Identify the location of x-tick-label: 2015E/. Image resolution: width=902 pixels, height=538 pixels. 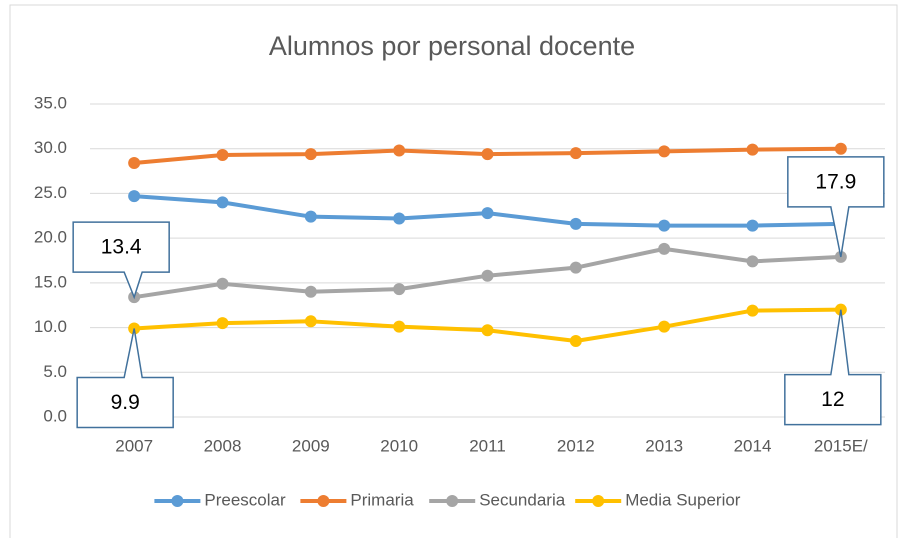
(841, 445).